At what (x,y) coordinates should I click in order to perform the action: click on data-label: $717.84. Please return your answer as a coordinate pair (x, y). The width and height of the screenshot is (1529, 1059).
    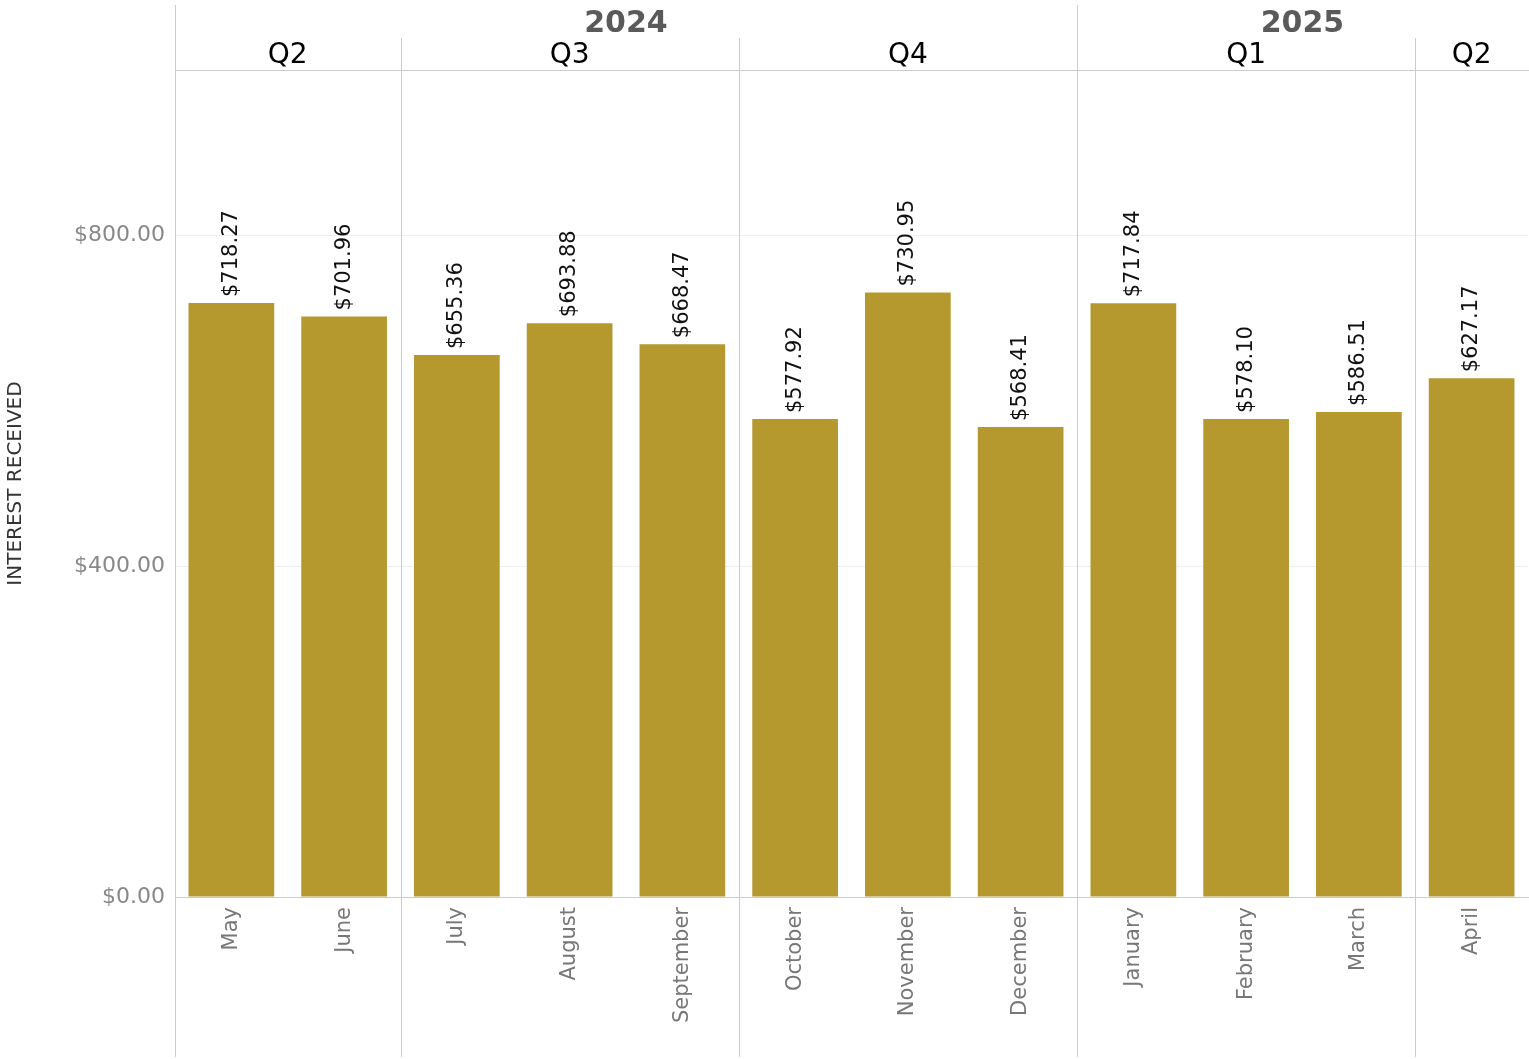
    Looking at the image, I should click on (1131, 254).